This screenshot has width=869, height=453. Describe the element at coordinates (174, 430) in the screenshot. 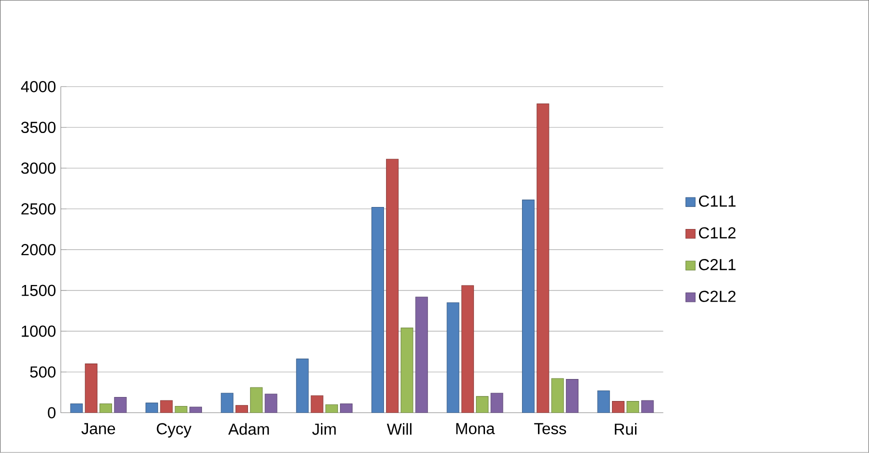

I see `x-tick-label: Cycy` at that location.